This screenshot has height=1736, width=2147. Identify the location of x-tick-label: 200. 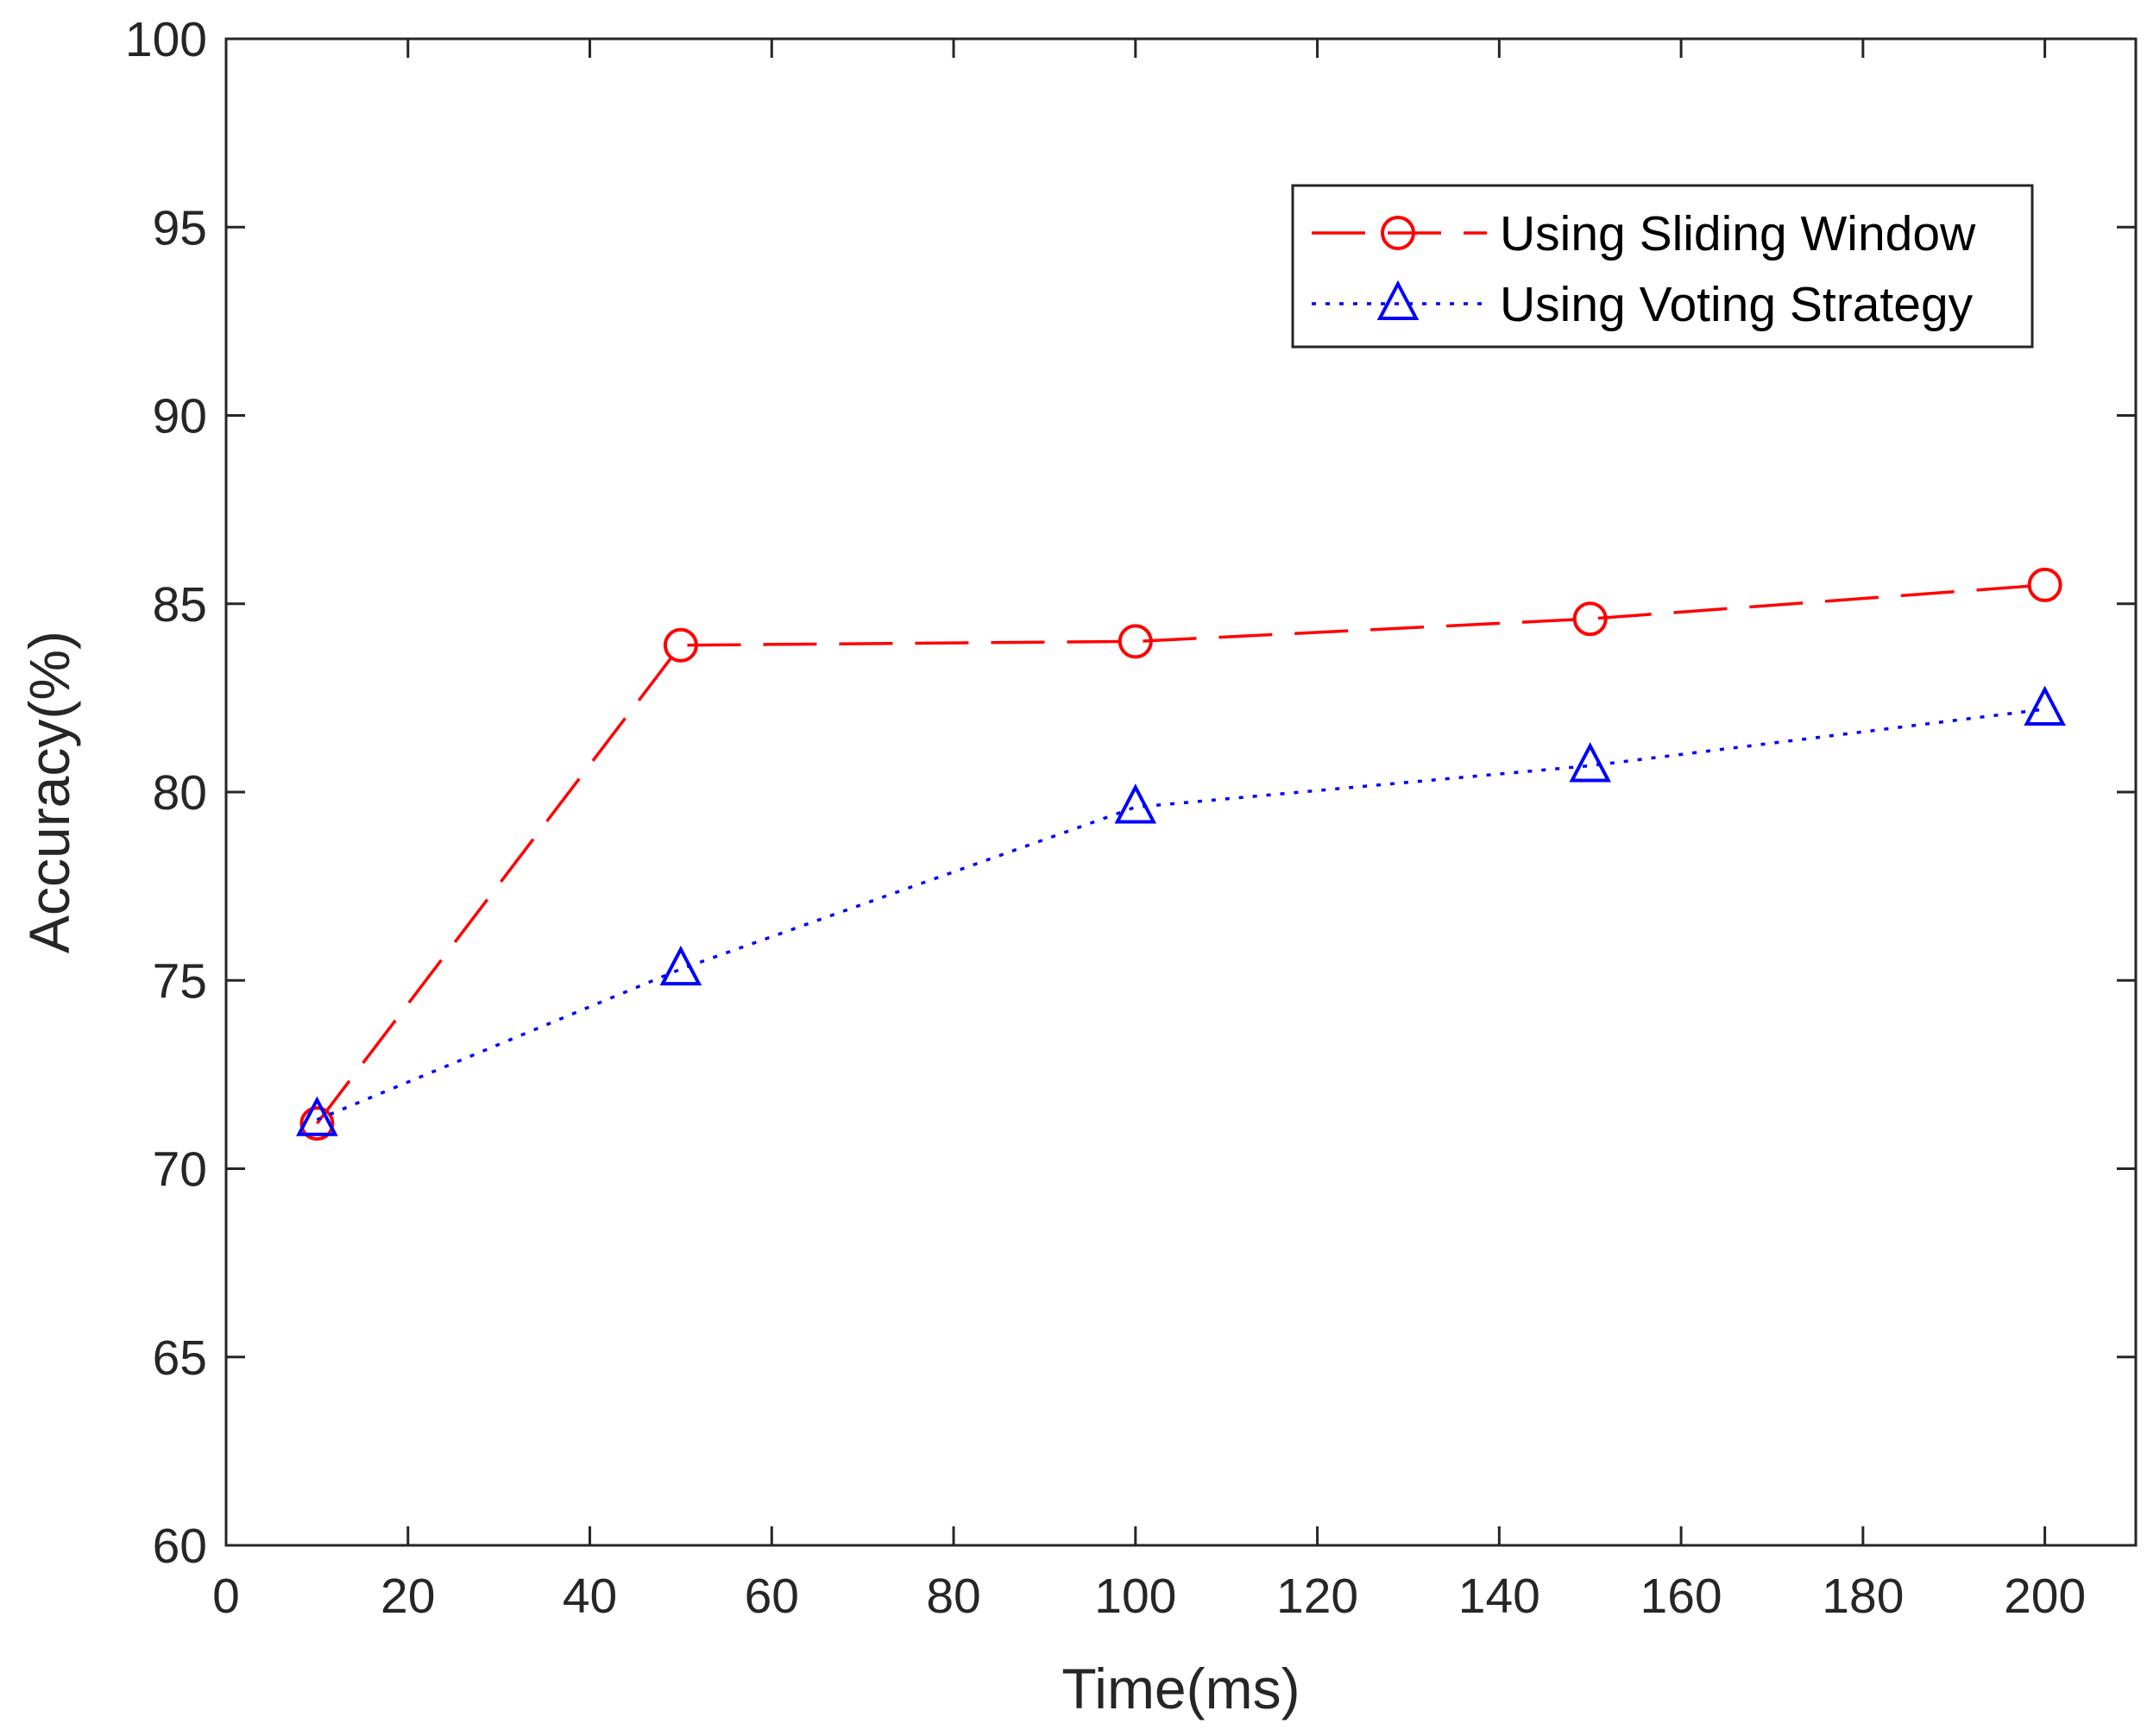
(2045, 1596).